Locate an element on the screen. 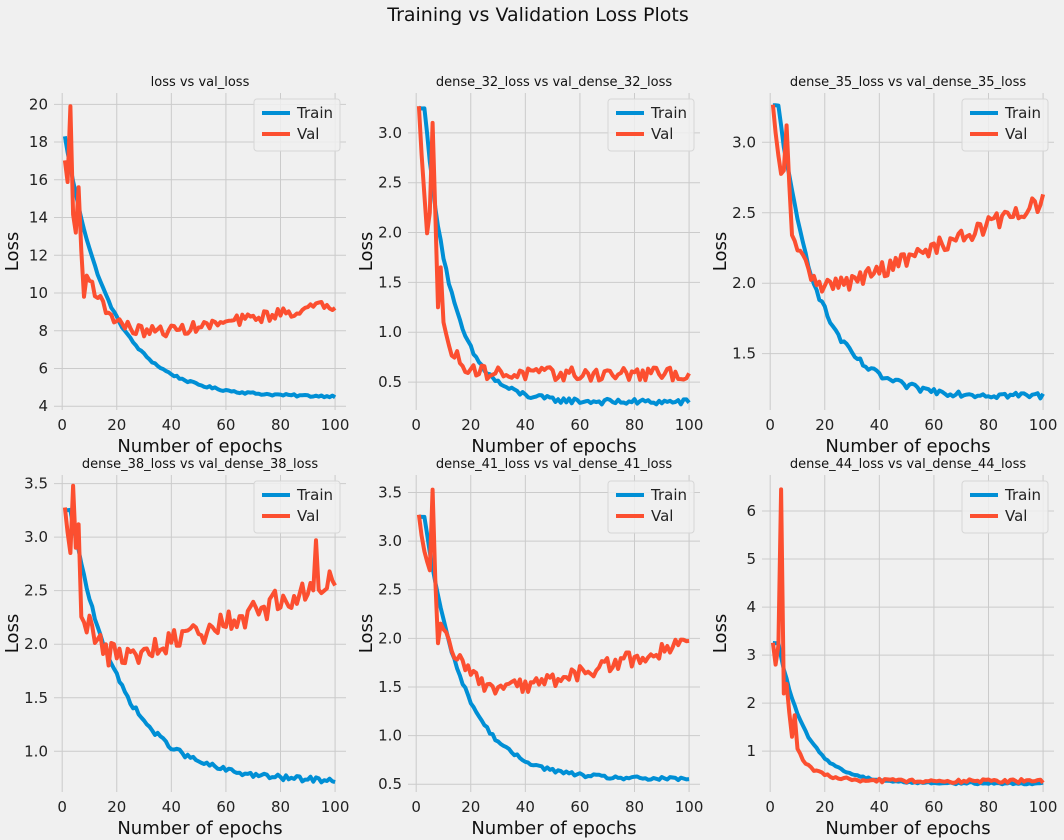 The height and width of the screenshot is (840, 1064). y-tick-label: 8 is located at coordinates (43, 331).